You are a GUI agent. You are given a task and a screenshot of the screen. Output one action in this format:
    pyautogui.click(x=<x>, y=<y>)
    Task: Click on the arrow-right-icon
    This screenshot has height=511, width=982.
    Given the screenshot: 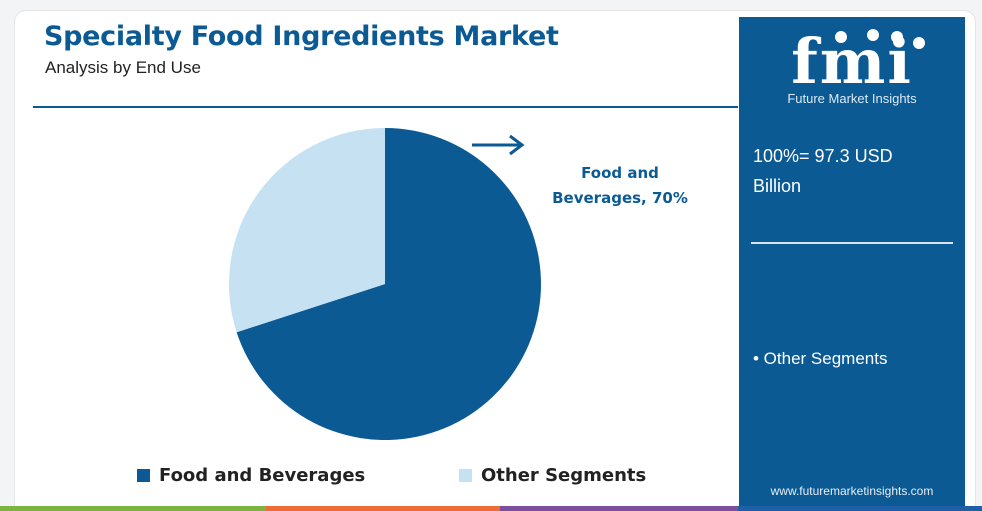 What is the action you would take?
    pyautogui.click(x=498, y=145)
    